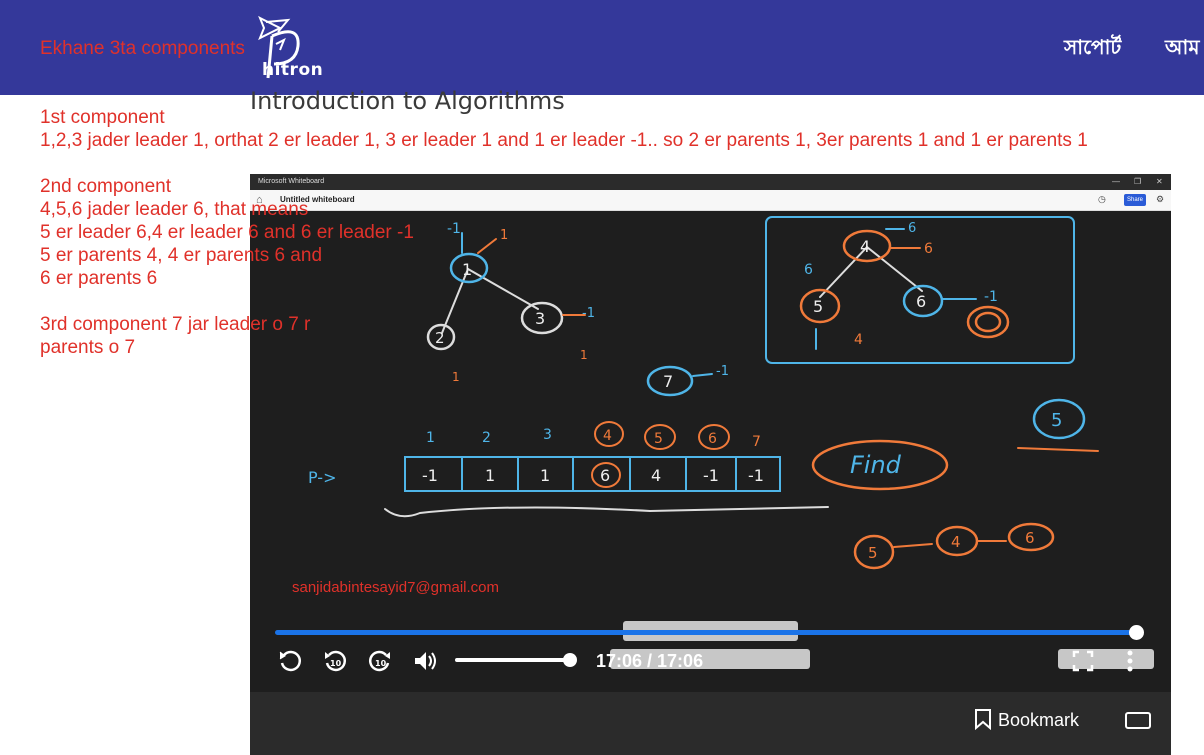  Describe the element at coordinates (486, 438) in the screenshot. I see `array-index: 2` at that location.